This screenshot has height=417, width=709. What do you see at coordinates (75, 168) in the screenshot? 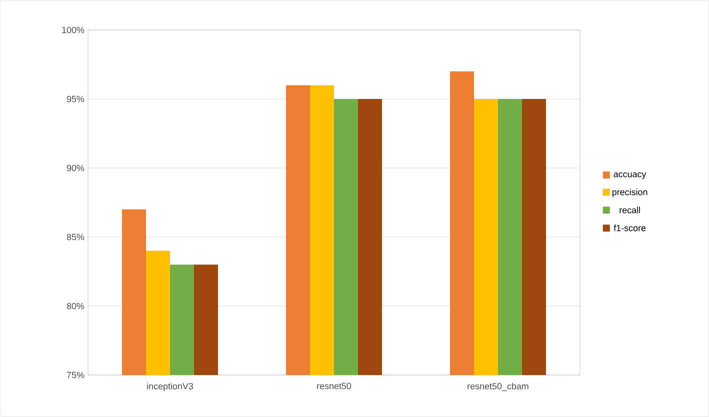
I see `y-tick-label: 90%` at bounding box center [75, 168].